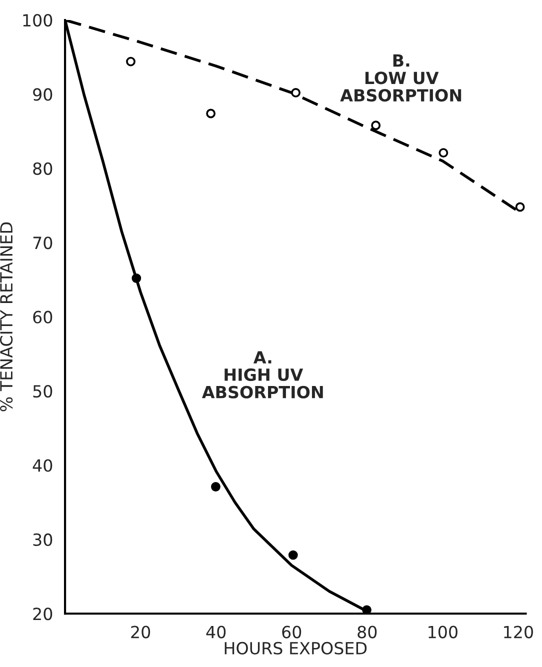  What do you see at coordinates (262, 374) in the screenshot?
I see `annotation: A. HIGH UV ABSORPTION` at bounding box center [262, 374].